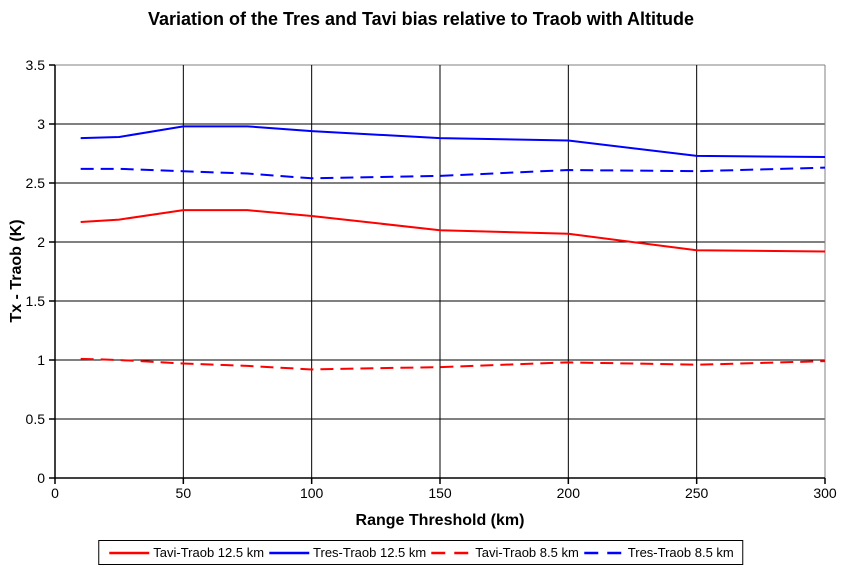  Describe the element at coordinates (370, 552) in the screenshot. I see `legend-label: Tres-Traob 12.5 km` at that location.